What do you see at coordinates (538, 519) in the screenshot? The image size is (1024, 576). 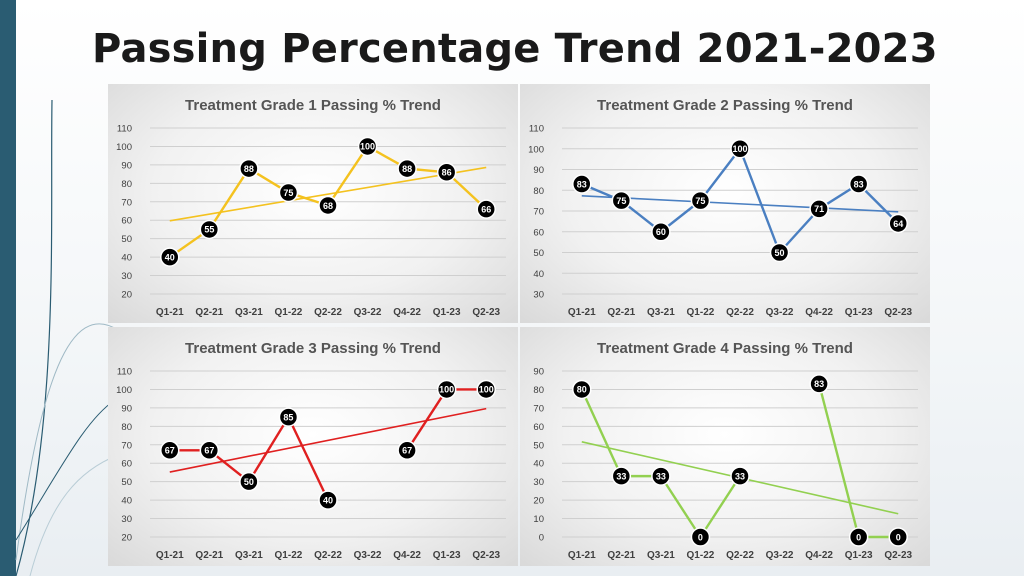 I see `y-tick-label: 10` at bounding box center [538, 519].